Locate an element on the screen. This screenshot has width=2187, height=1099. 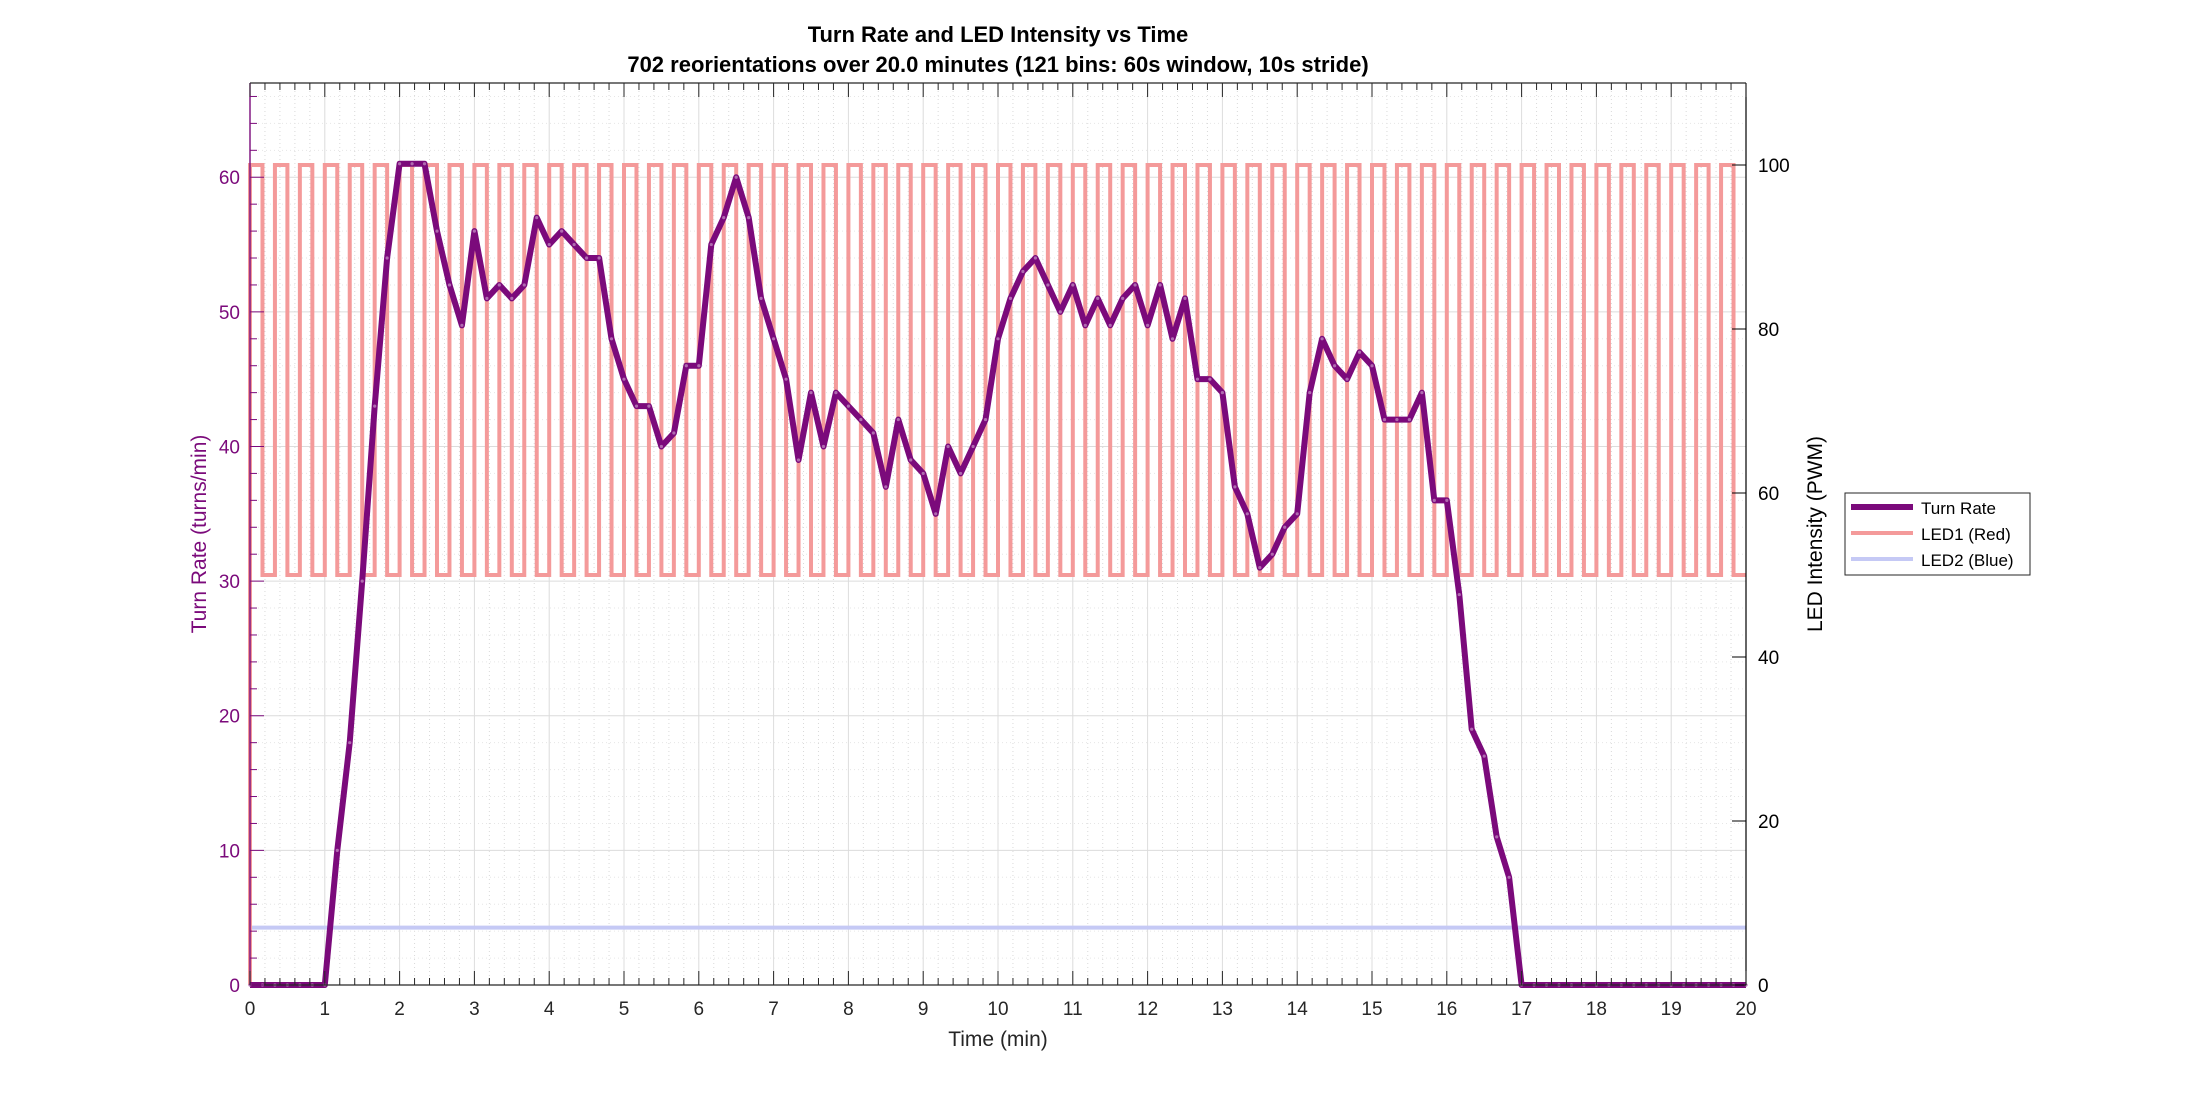
x-tick-label: 20 is located at coordinates (1745, 1009).